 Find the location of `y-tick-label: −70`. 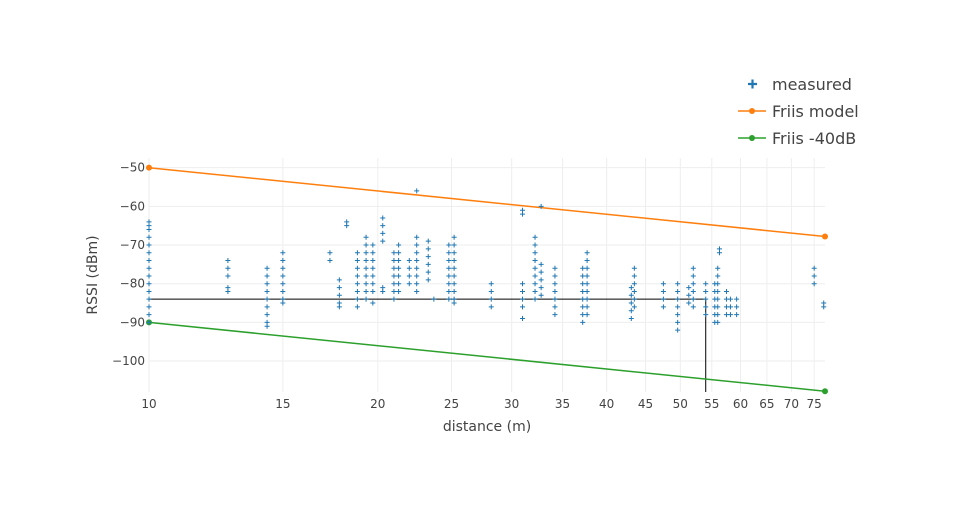

y-tick-label: −70 is located at coordinates (132, 245).